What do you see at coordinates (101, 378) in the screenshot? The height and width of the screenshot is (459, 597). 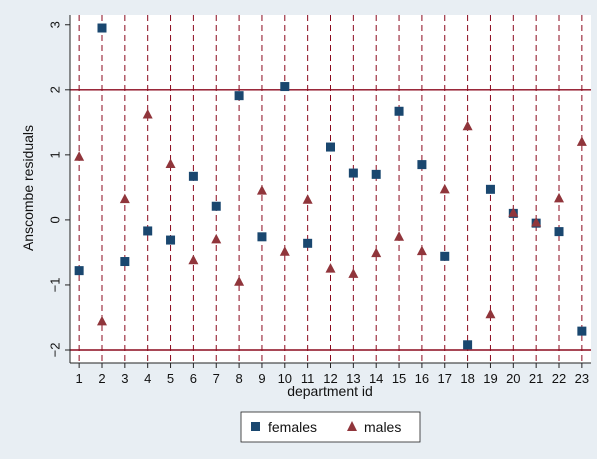 I see `x-tick-label-2: 2` at bounding box center [101, 378].